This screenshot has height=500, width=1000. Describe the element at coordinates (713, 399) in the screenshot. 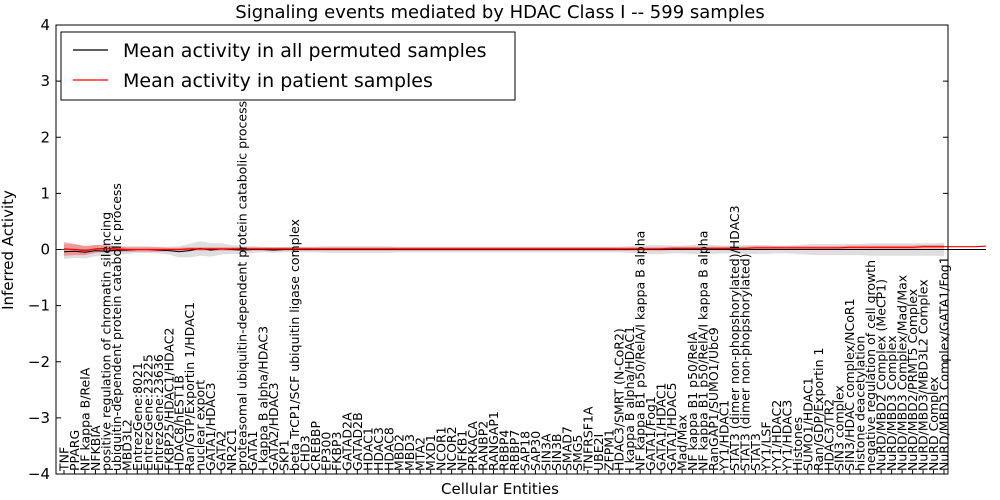

I see `x-tick-label: RanGAP1/SUMO1/Ubc9` at that location.